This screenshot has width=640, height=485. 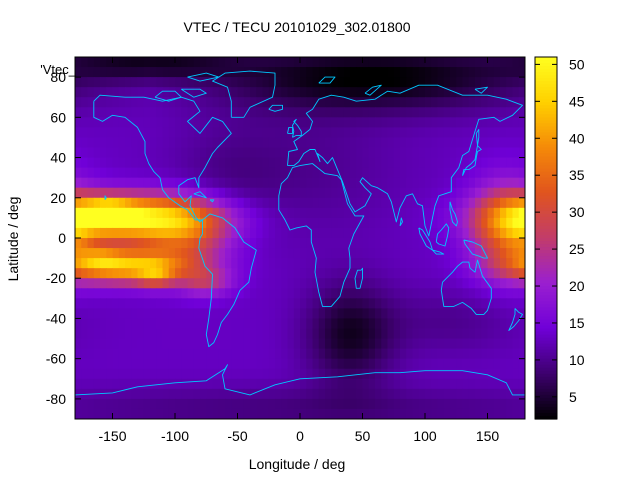 What do you see at coordinates (577, 212) in the screenshot?
I see `colorbar-tick-label: 30` at bounding box center [577, 212].